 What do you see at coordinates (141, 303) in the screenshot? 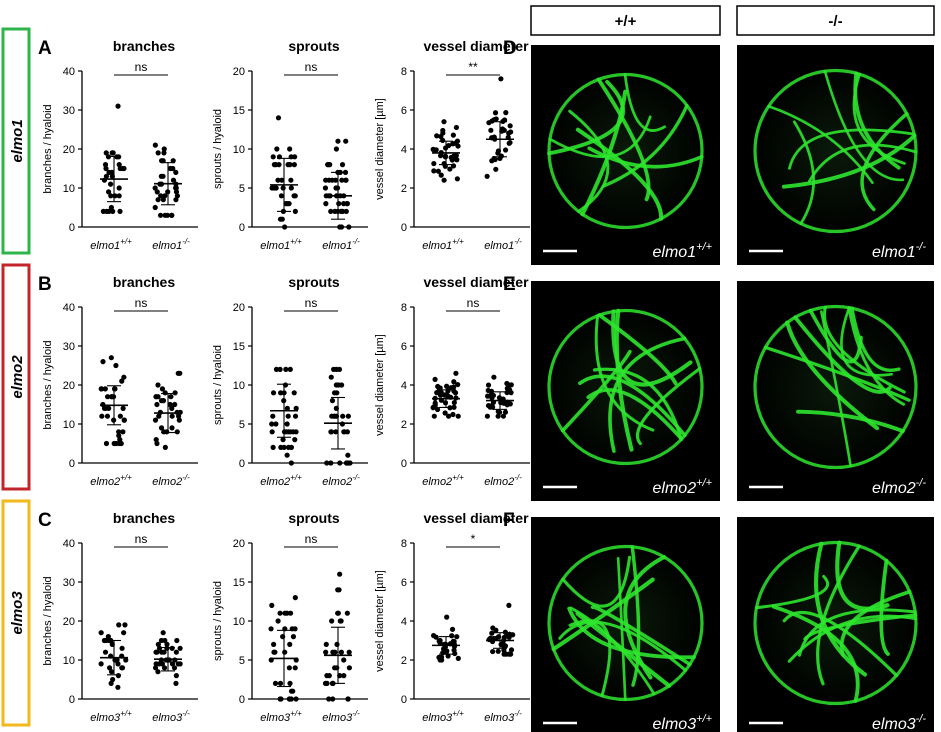
I see `significance-label: ns` at bounding box center [141, 303].